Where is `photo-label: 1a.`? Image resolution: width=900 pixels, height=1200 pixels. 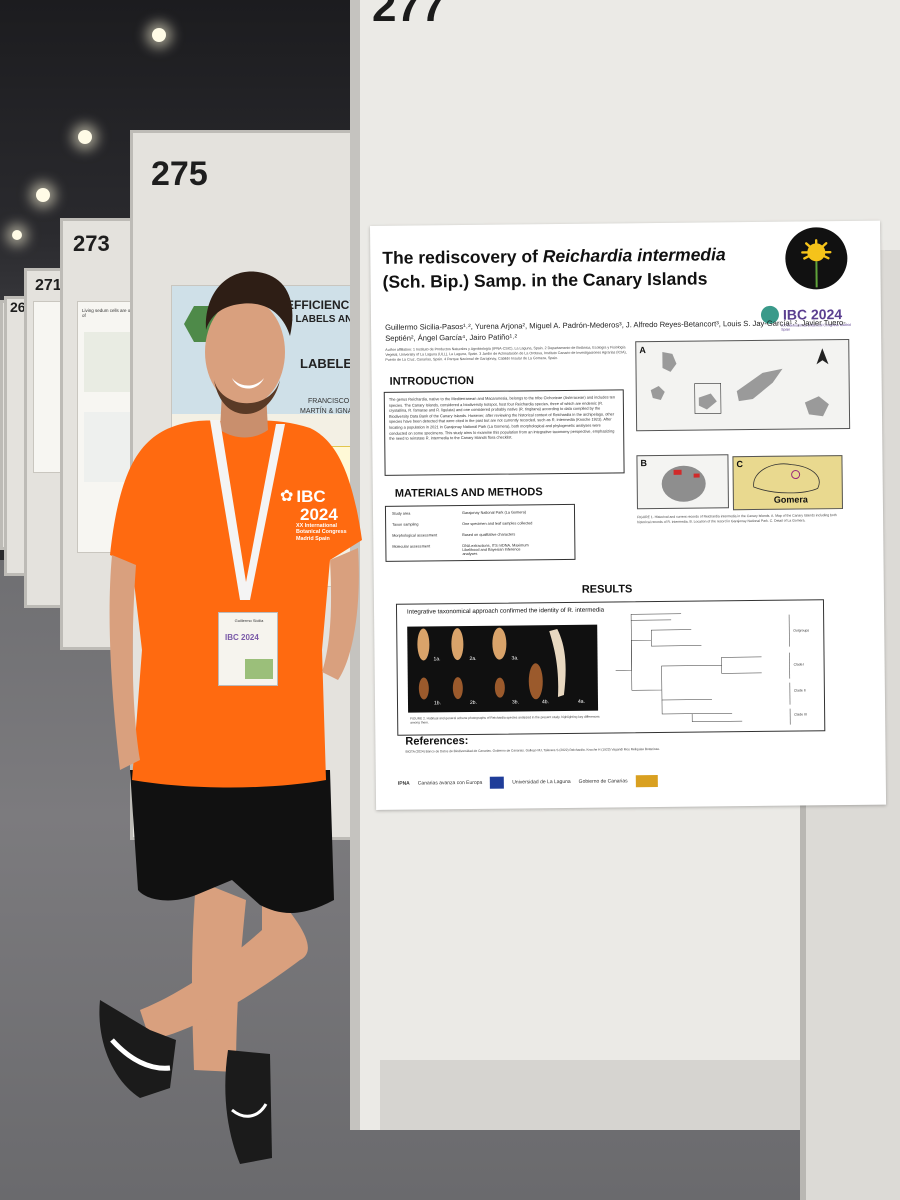
photo-label: 1a. is located at coordinates (437, 659).